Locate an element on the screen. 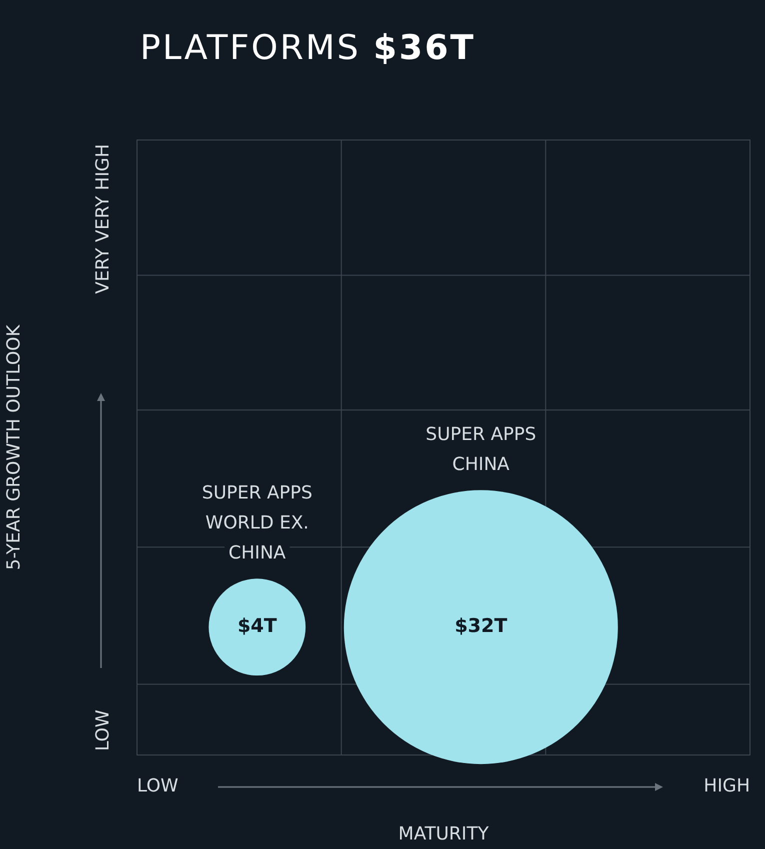  category-label: SUPER APPS WORLD EX. CHINA is located at coordinates (257, 523).